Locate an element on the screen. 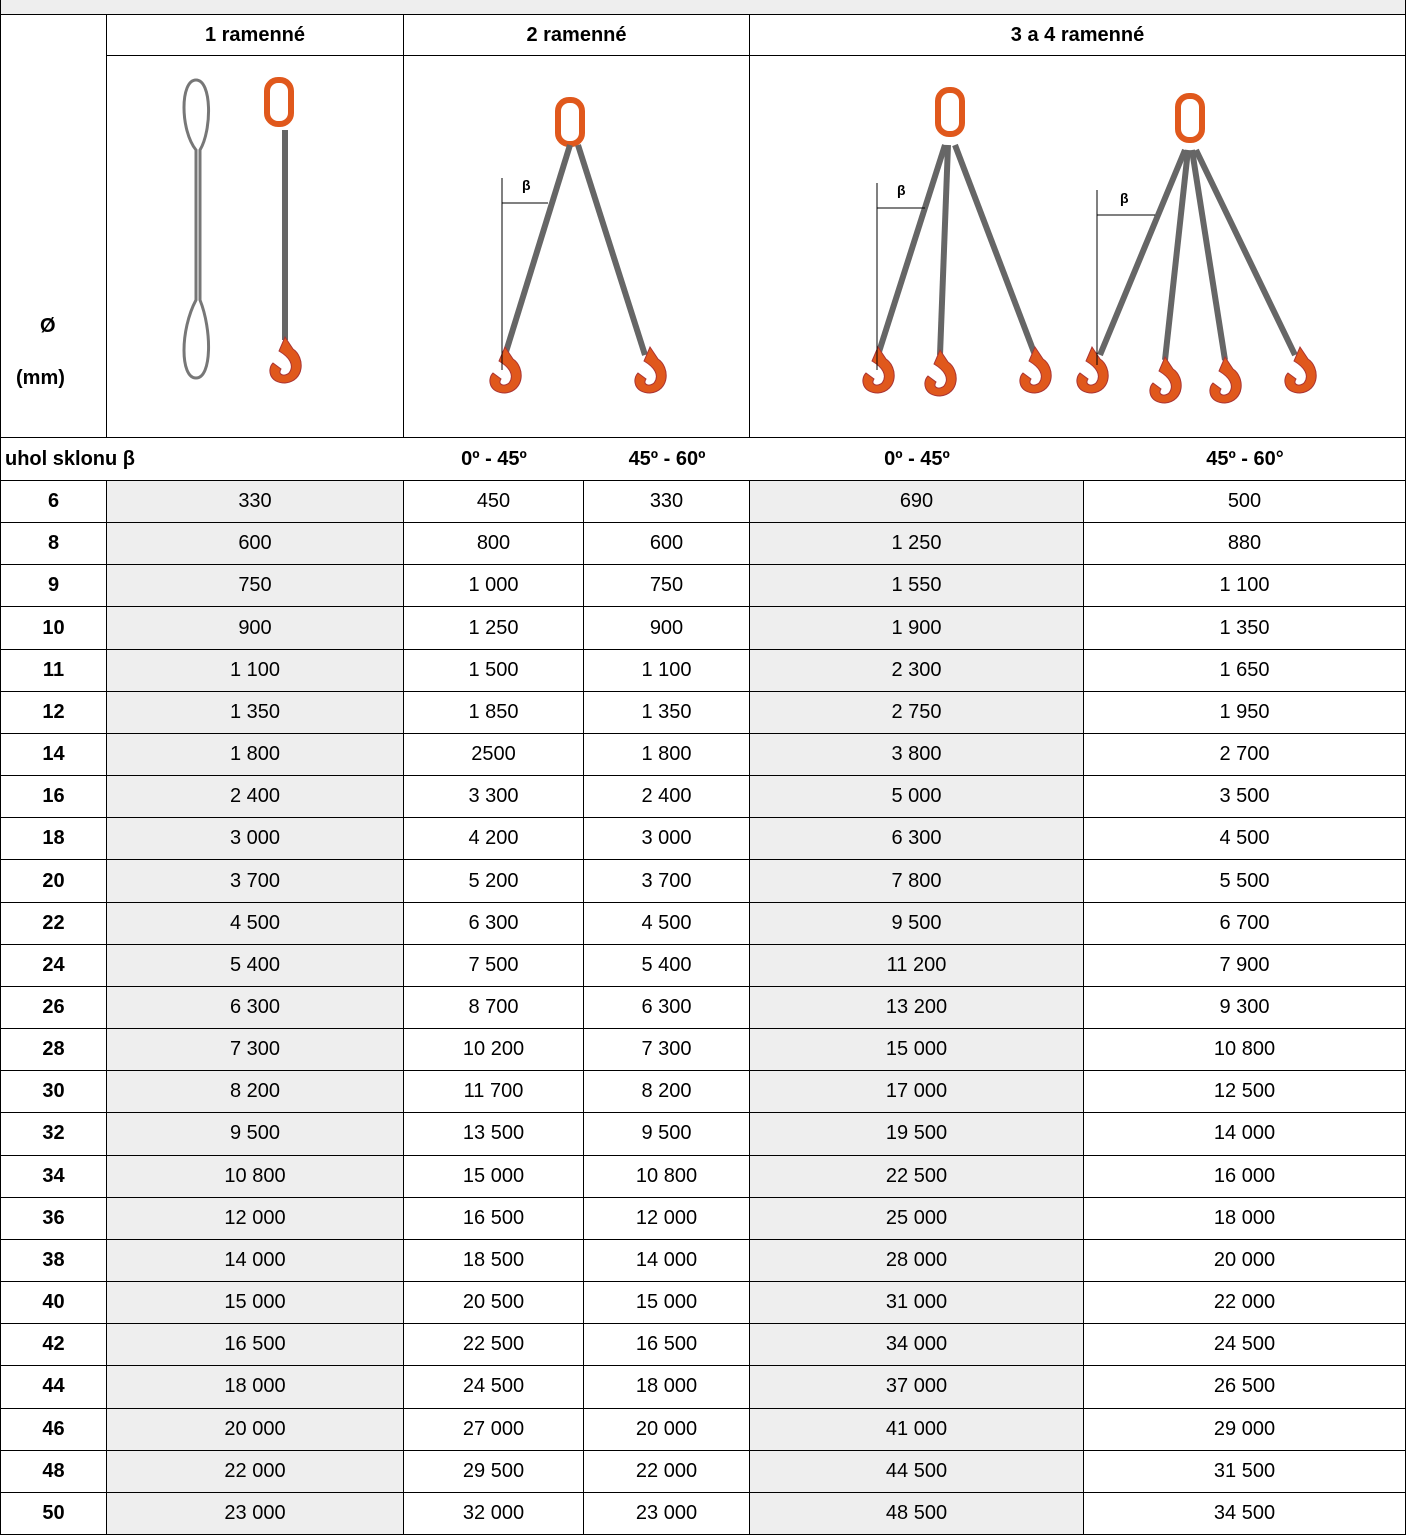 This screenshot has width=1406, height=1535. diameter-cell: 42 is located at coordinates (53, 1345).